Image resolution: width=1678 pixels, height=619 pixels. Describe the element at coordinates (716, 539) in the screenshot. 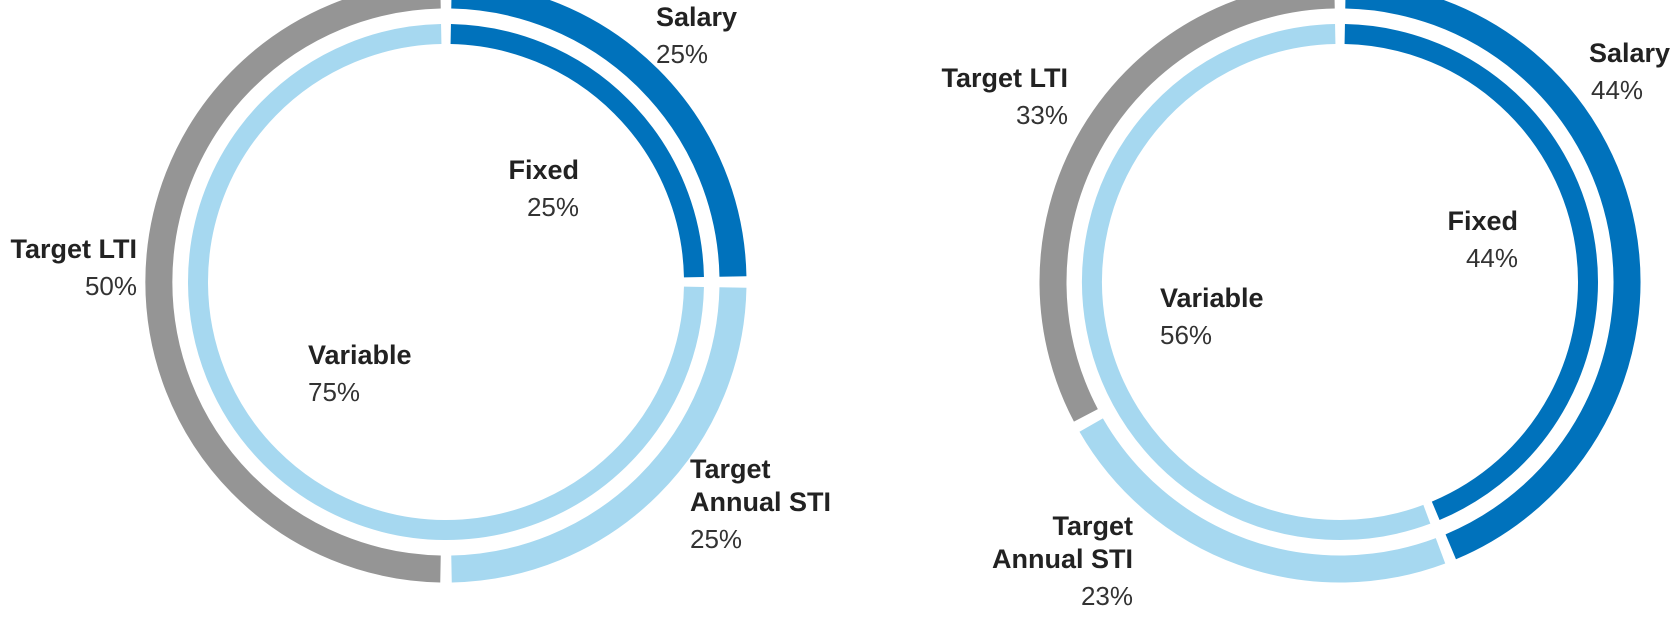

I see `chart-1-sti-value: 25%` at that location.